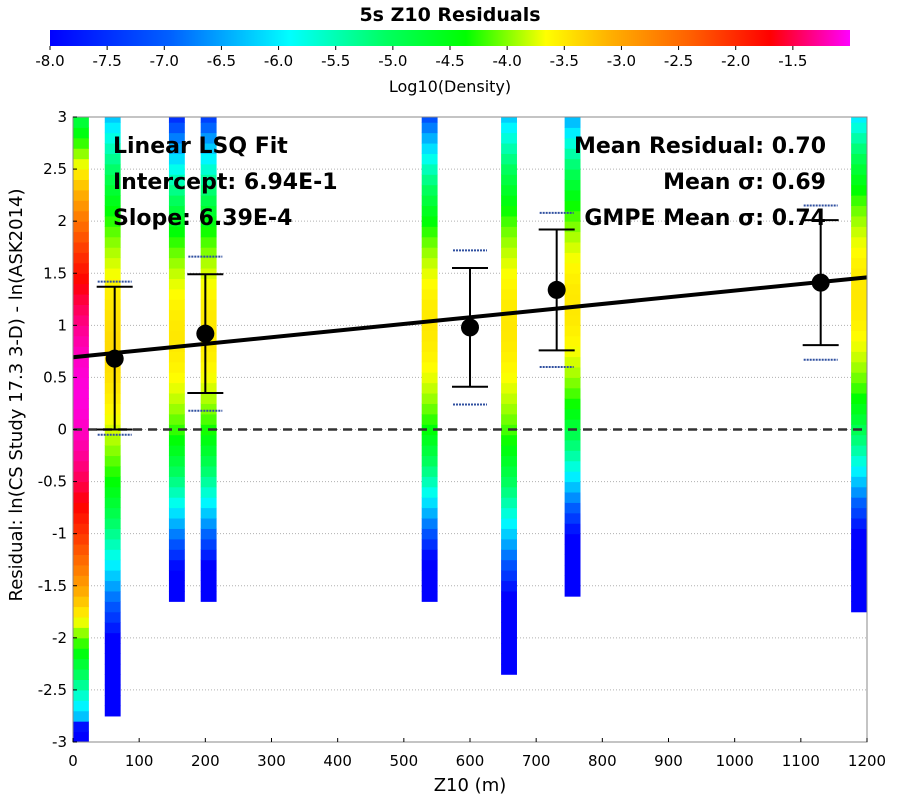 This screenshot has height=800, width=900. I want to click on x-tick-label: 300, so click(271, 761).